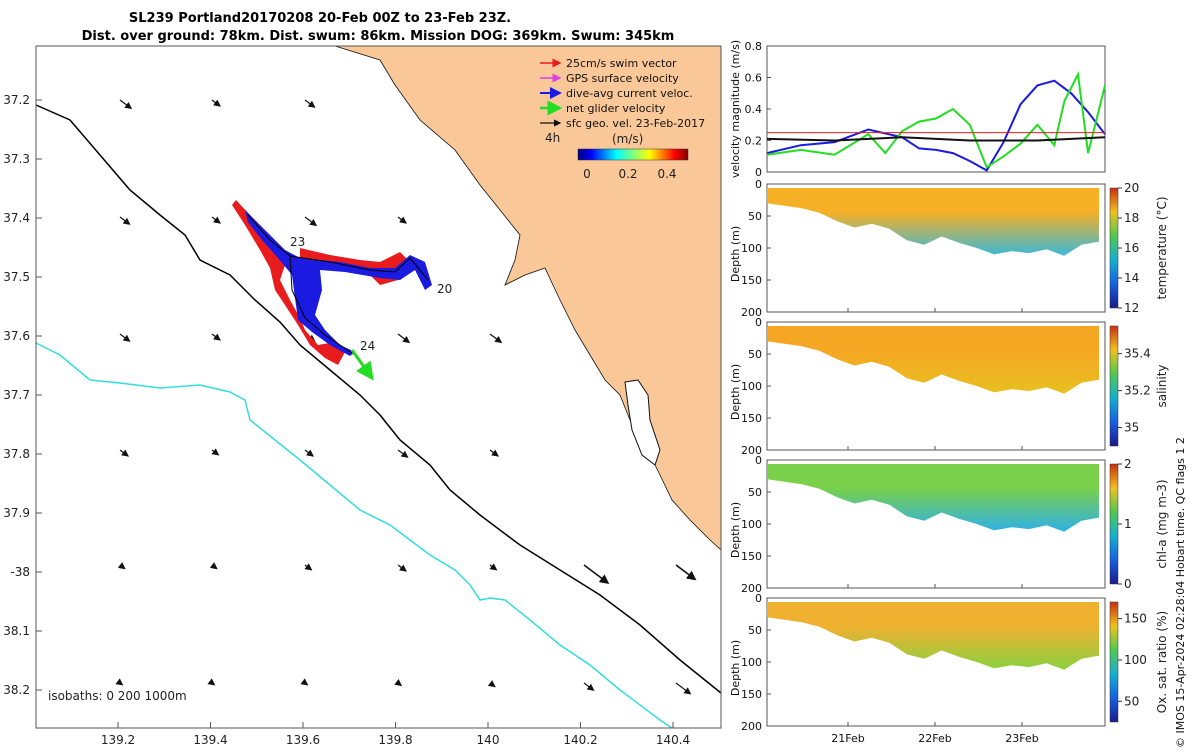 The image size is (1200, 754). What do you see at coordinates (1135, 619) in the screenshot?
I see `colorbar-tick-label: 150` at bounding box center [1135, 619].